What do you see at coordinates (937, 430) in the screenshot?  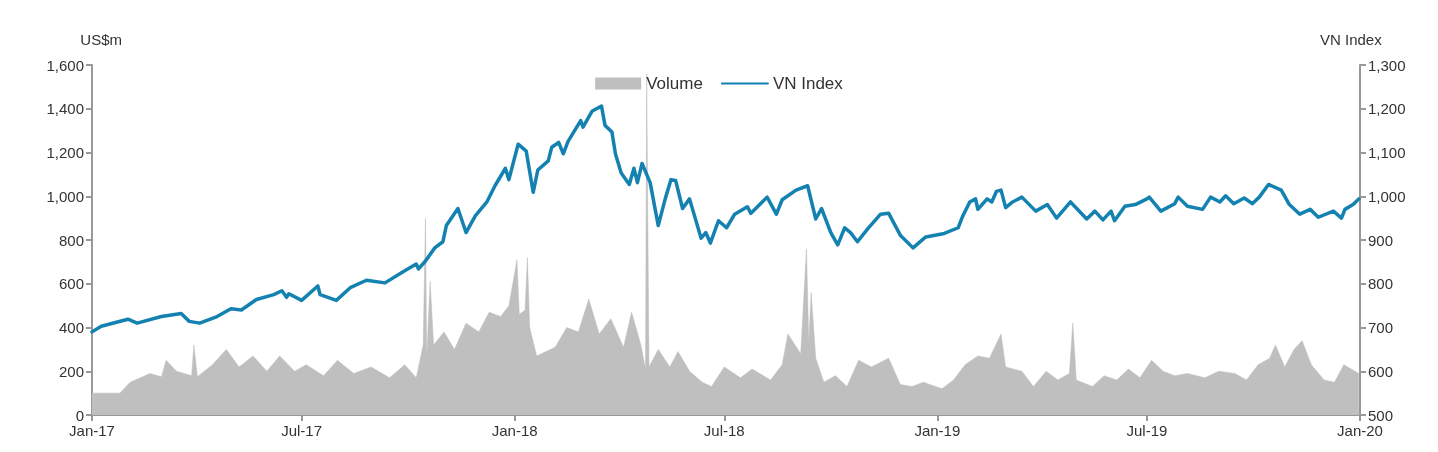 I see `x-tick-label: Jan-19` at bounding box center [937, 430].